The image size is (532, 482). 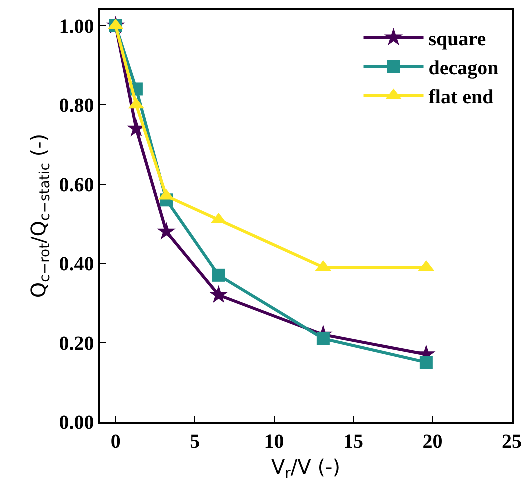 I want to click on y-tick-label: 0.80, so click(x=76, y=106).